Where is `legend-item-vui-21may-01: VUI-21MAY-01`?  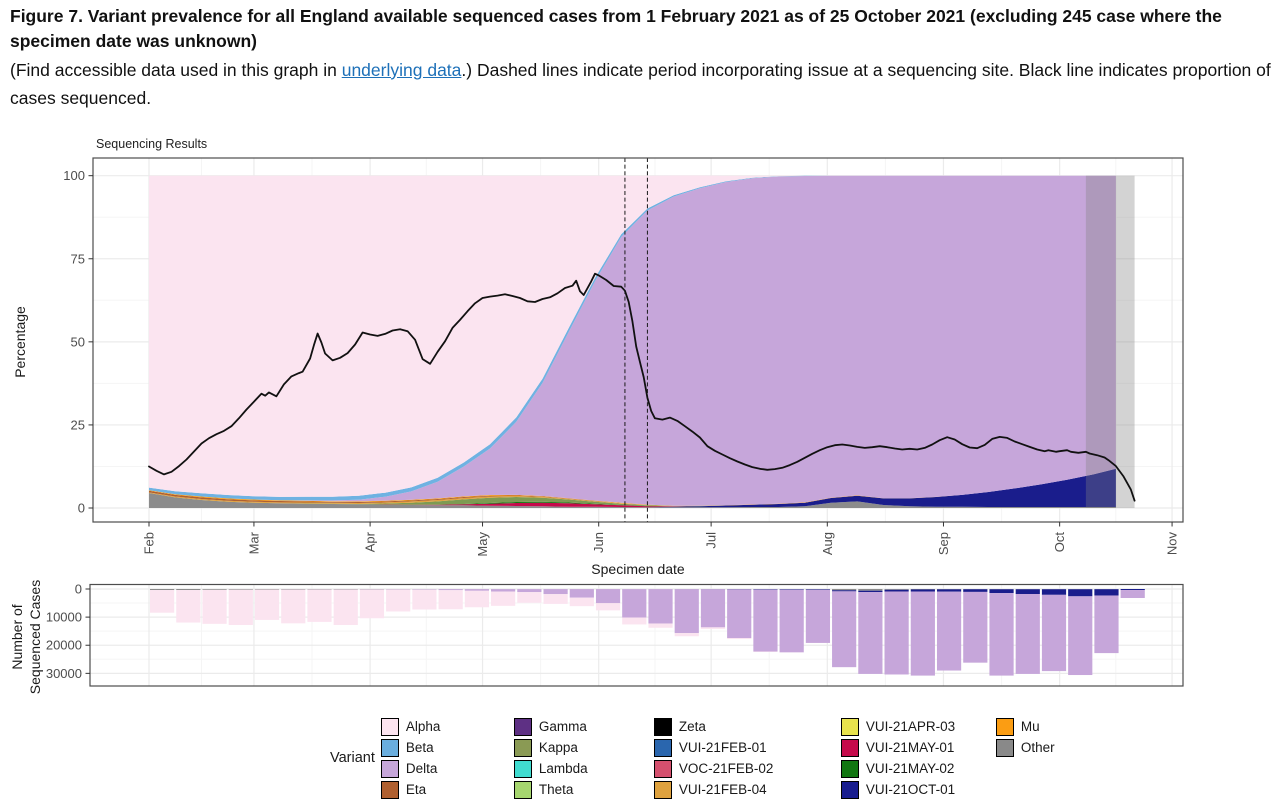 legend-item-vui-21may-01: VUI-21MAY-01 is located at coordinates (918, 747).